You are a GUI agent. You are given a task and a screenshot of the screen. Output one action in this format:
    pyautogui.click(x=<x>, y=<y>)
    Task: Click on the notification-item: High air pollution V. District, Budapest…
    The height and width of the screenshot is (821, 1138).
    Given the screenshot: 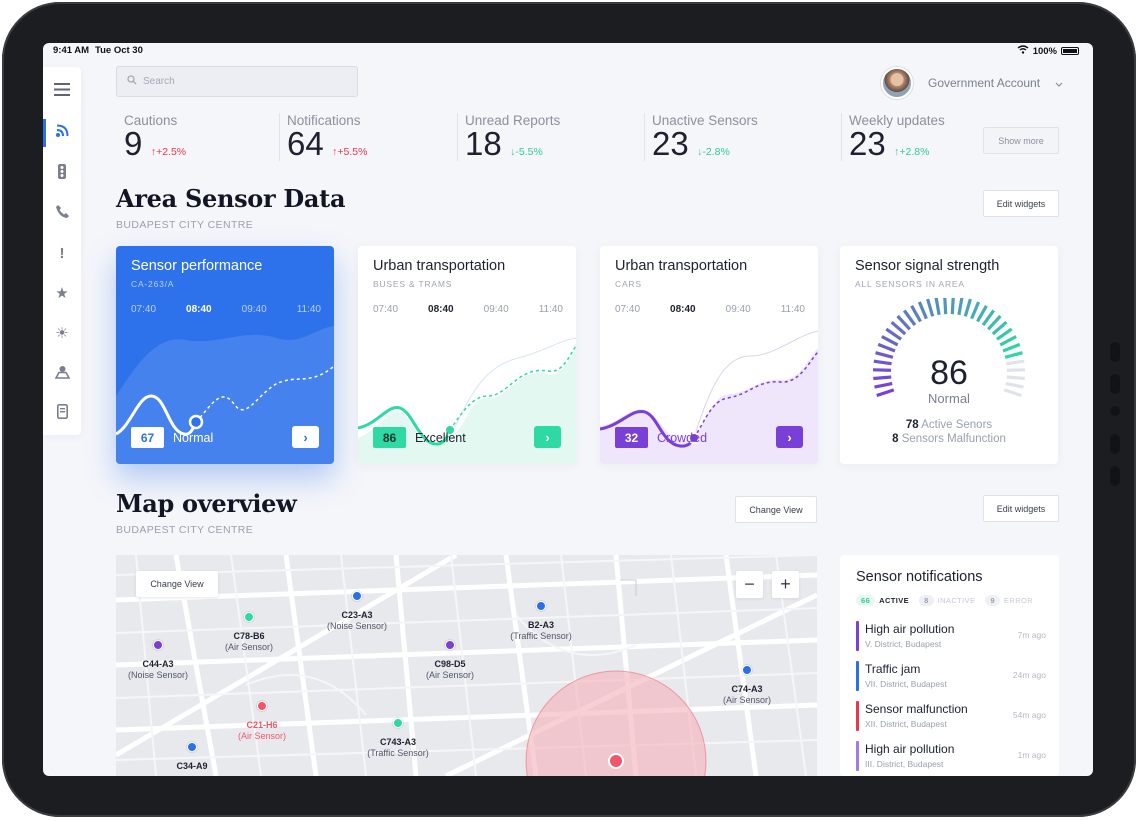 What is the action you would take?
    pyautogui.click(x=951, y=636)
    